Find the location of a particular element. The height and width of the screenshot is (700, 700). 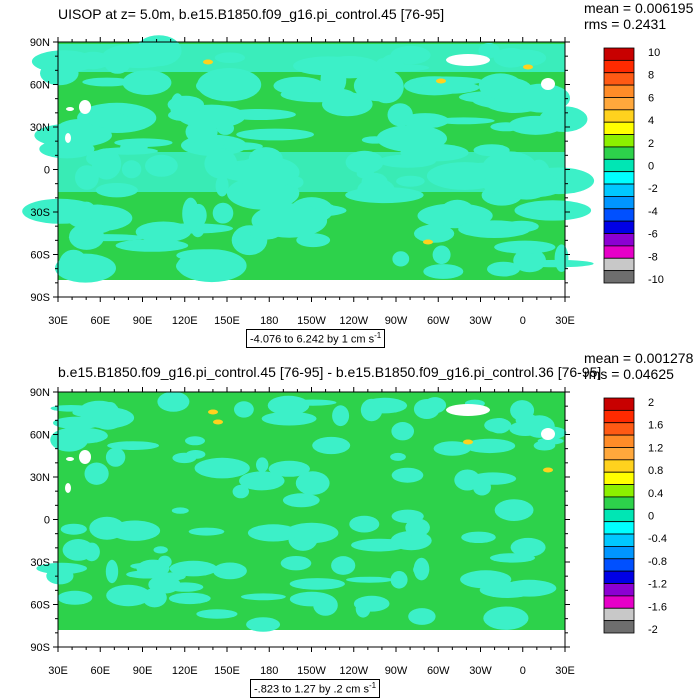

colorbar-label: 0.4 is located at coordinates (655, 494).